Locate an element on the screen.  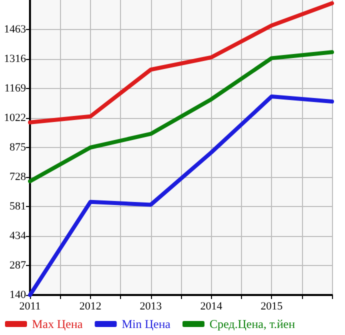
legend-label: Min Цена is located at coordinates (147, 324).